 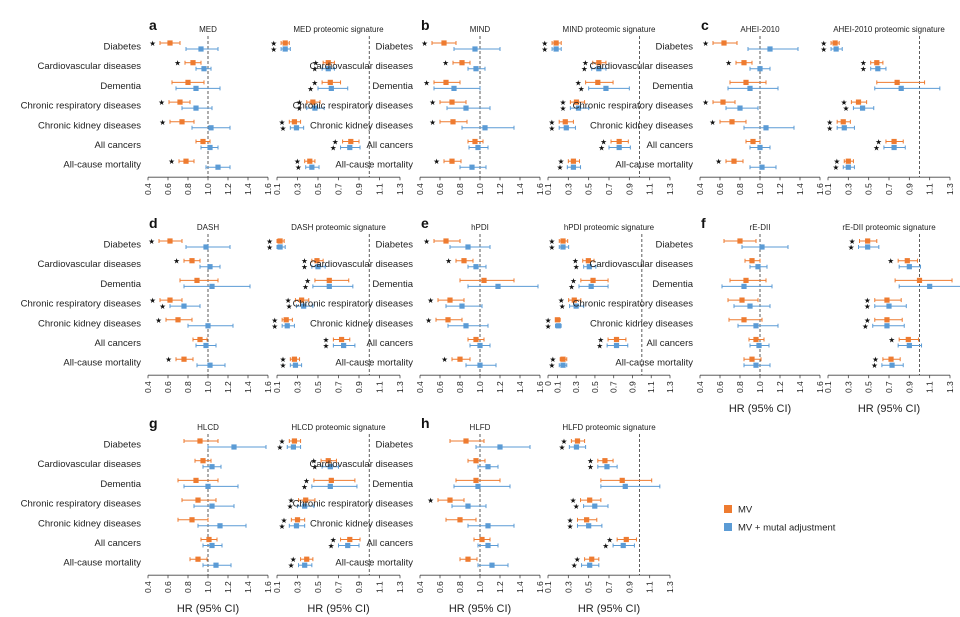 I want to click on subplot-title: HLCD, so click(x=208, y=427).